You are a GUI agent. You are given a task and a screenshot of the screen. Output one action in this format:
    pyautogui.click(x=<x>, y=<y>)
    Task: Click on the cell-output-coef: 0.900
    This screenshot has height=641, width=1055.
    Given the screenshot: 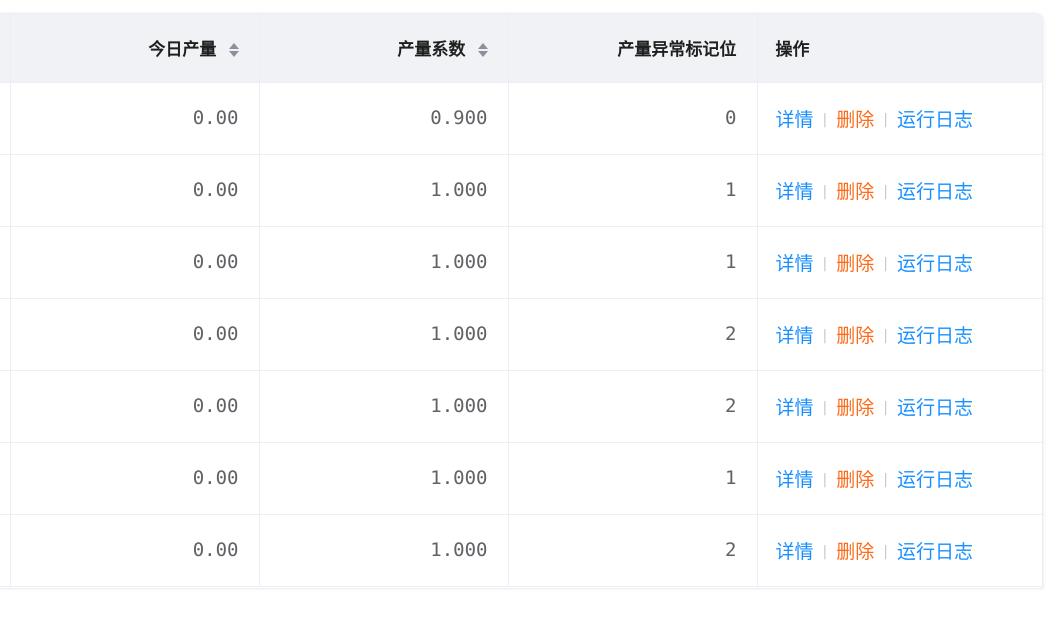 What is the action you would take?
    pyautogui.click(x=384, y=118)
    